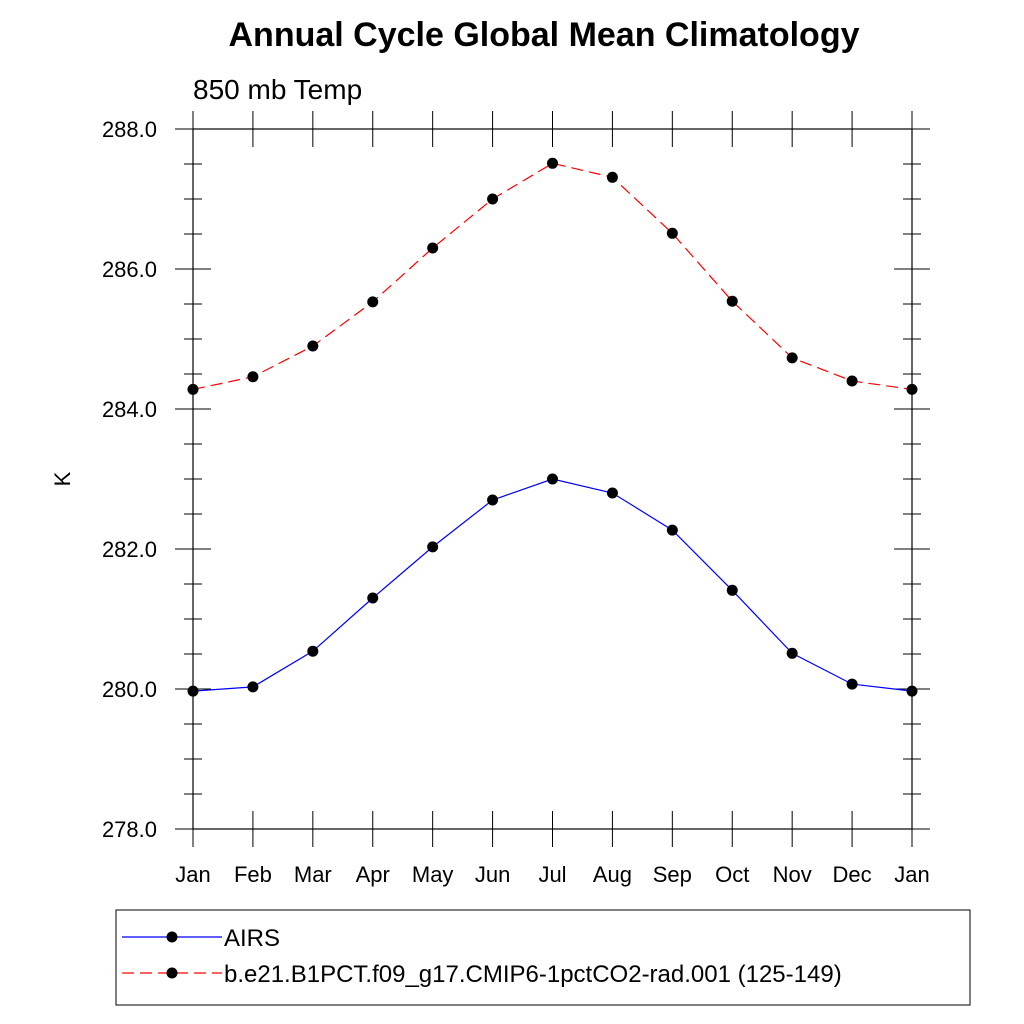 This screenshot has height=1024, width=1024. What do you see at coordinates (129, 549) in the screenshot?
I see `y-tick-label: 282.0` at bounding box center [129, 549].